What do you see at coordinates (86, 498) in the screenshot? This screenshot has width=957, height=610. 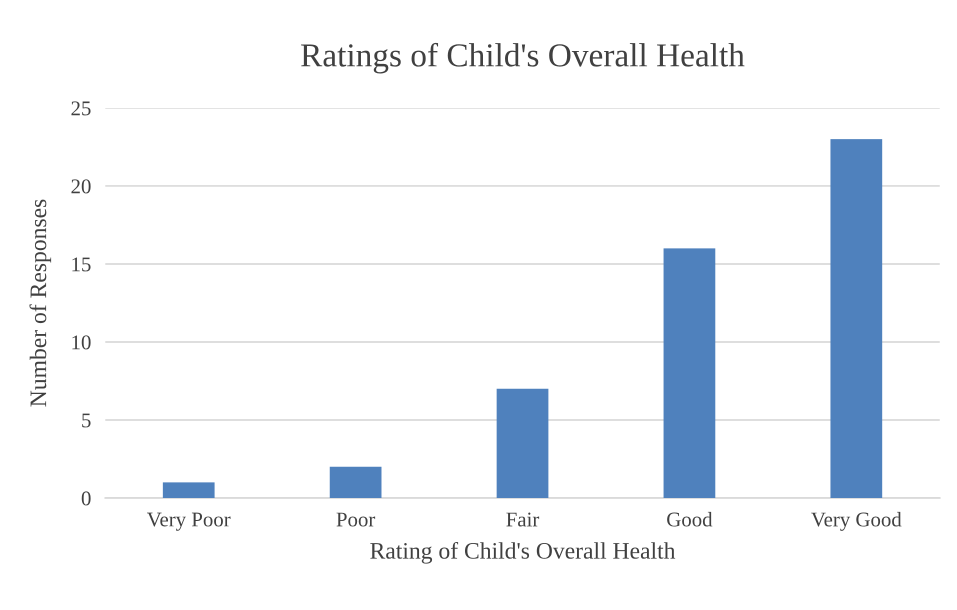 I see `y-tick-label: 0` at bounding box center [86, 498].